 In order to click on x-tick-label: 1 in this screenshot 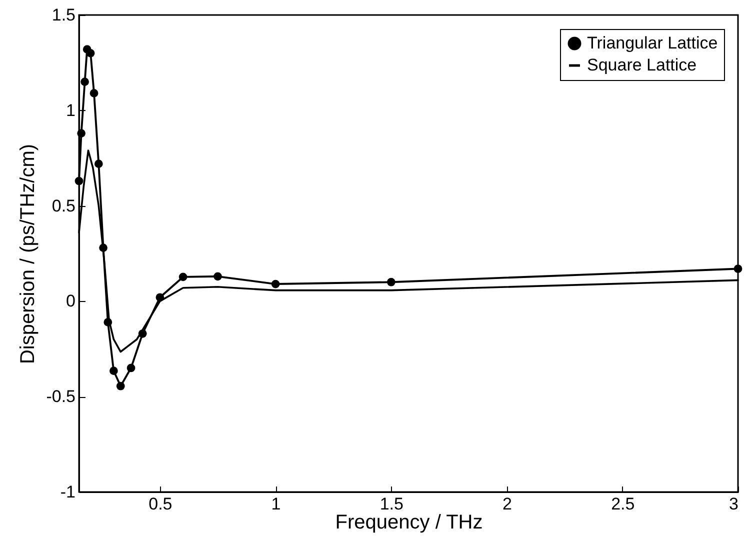, I will do `click(276, 504)`.